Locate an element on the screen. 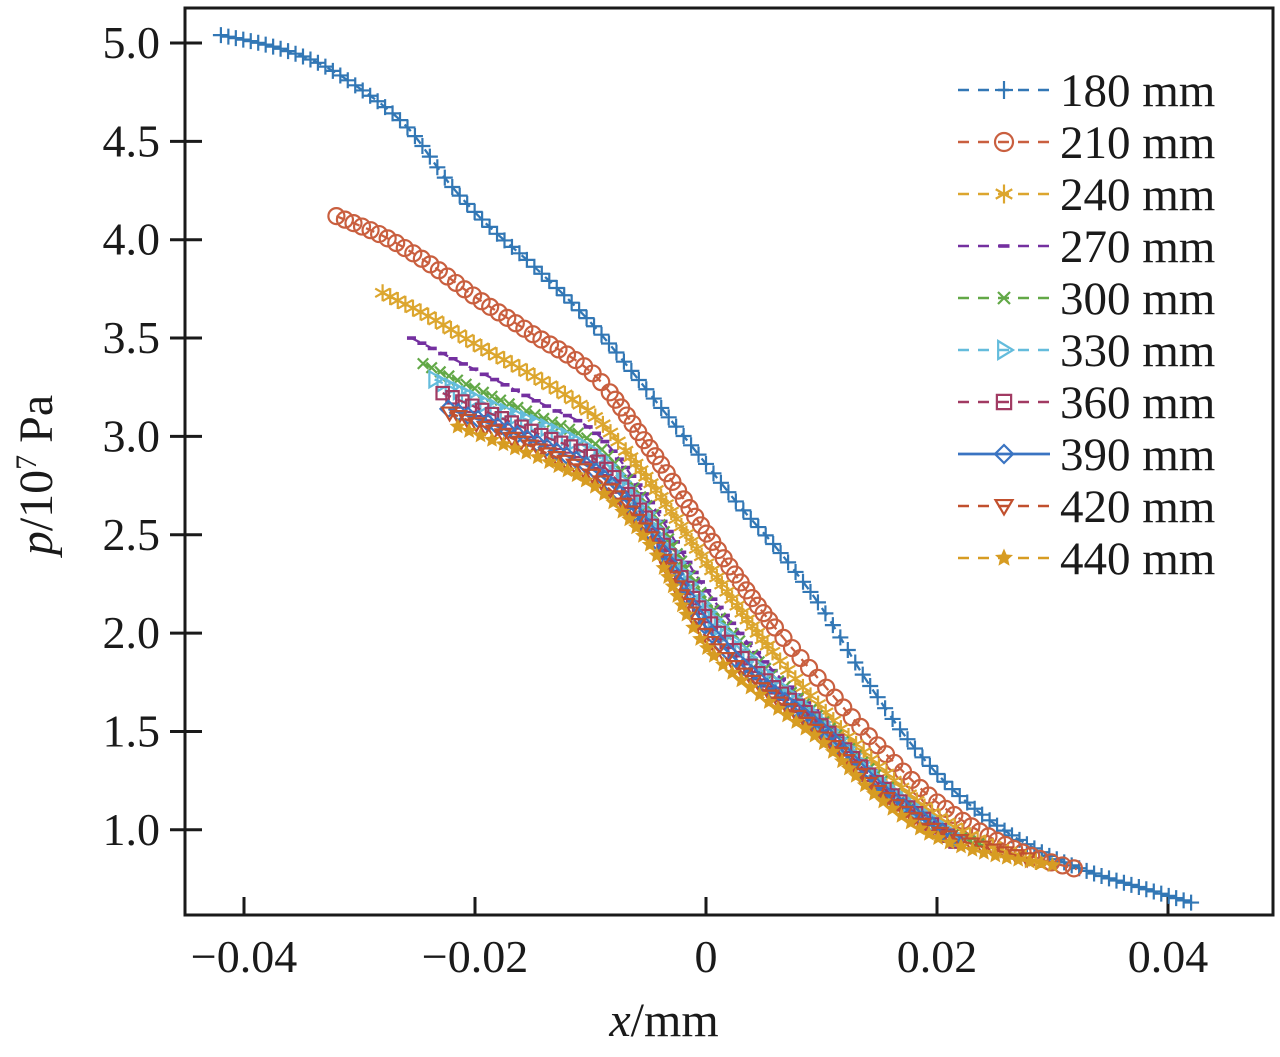 The image size is (1280, 1057). plus-legend-marker is located at coordinates (1004, 90).